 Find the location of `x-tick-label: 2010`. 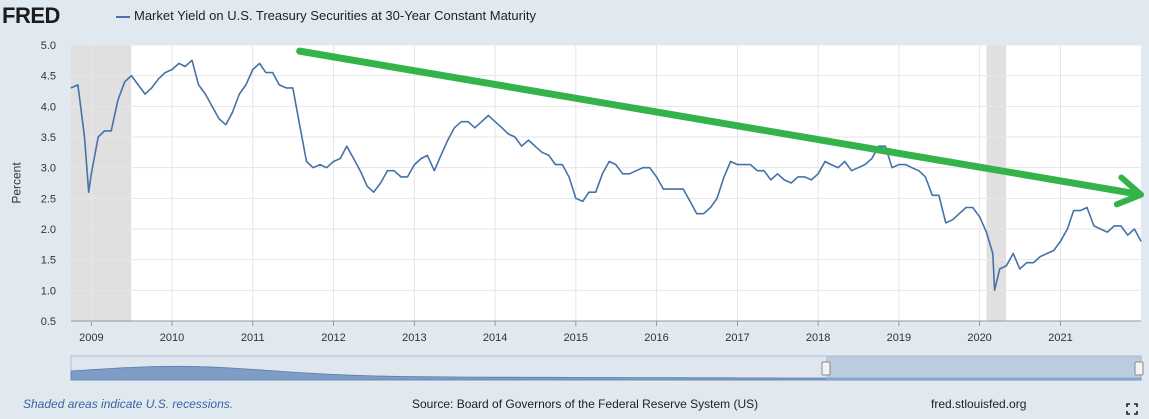

x-tick-label: 2010 is located at coordinates (172, 338).